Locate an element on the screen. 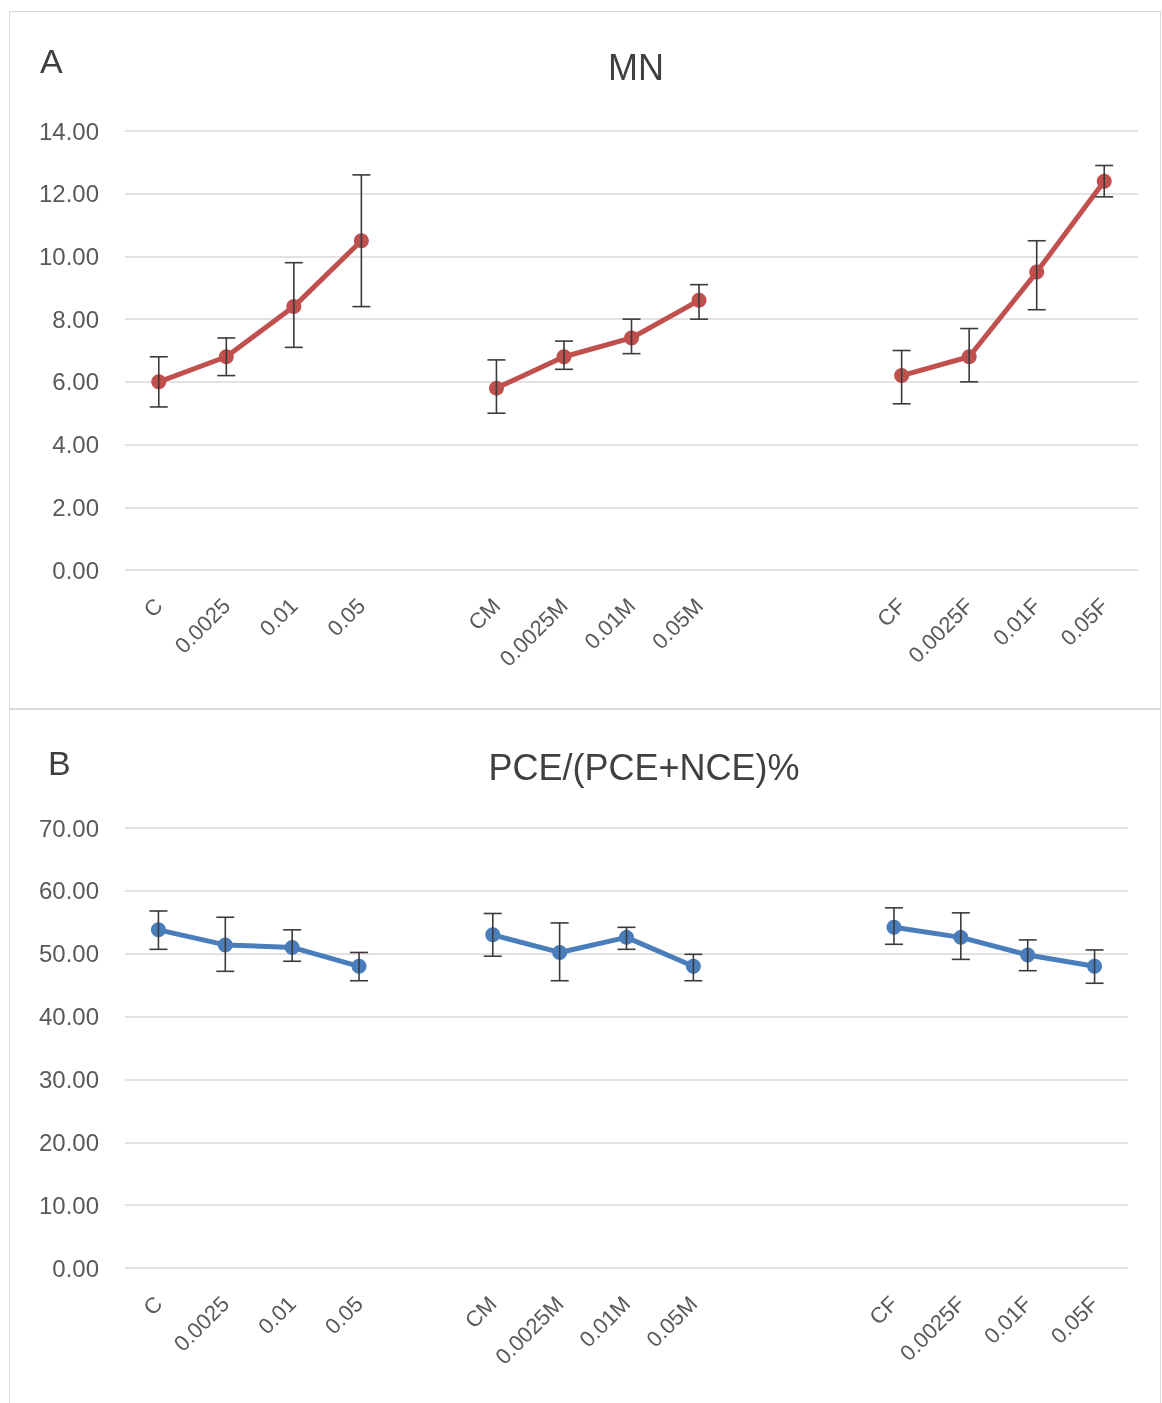 The width and height of the screenshot is (1162, 1403). y-tick-label: 6.00 is located at coordinates (75, 382).